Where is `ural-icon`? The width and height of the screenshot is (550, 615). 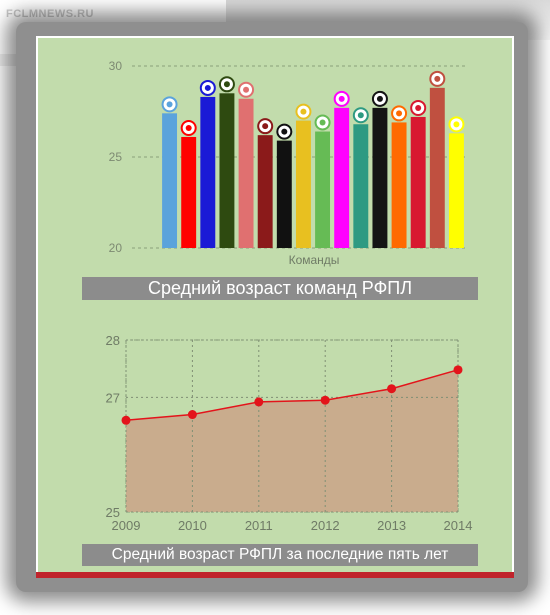
ural-icon is located at coordinates (399, 113).